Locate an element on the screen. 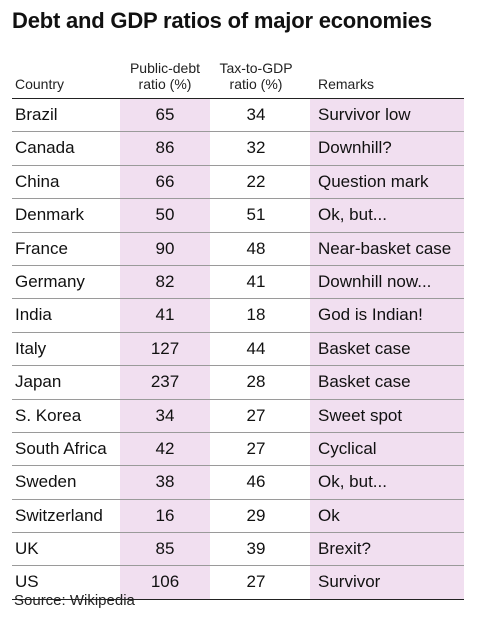  cell-public-debt: 85 is located at coordinates (165, 549).